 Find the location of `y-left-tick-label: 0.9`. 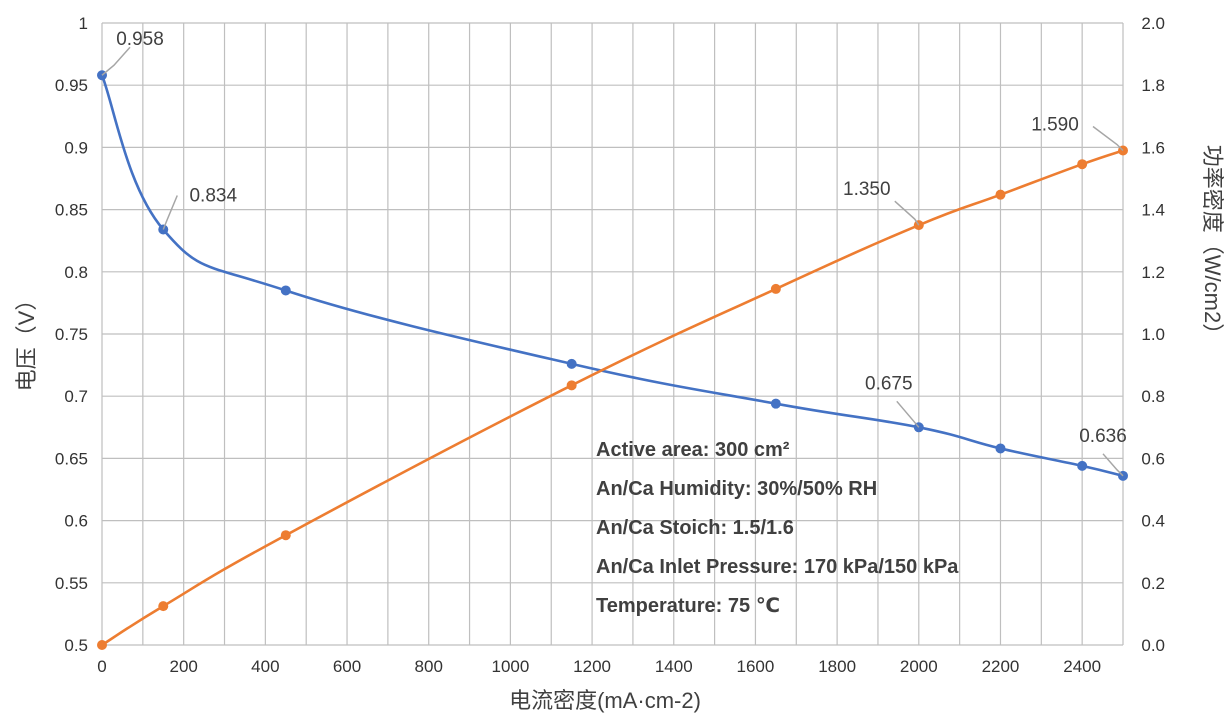

y-left-tick-label: 0.9 is located at coordinates (76, 147).